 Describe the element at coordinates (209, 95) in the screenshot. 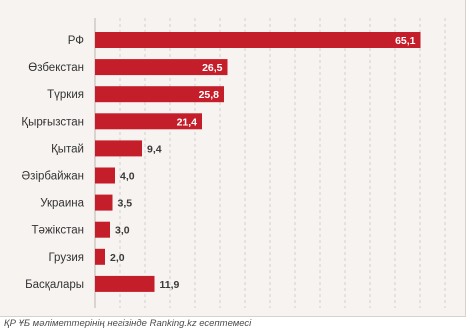

I see `value-label: 25,8` at that location.